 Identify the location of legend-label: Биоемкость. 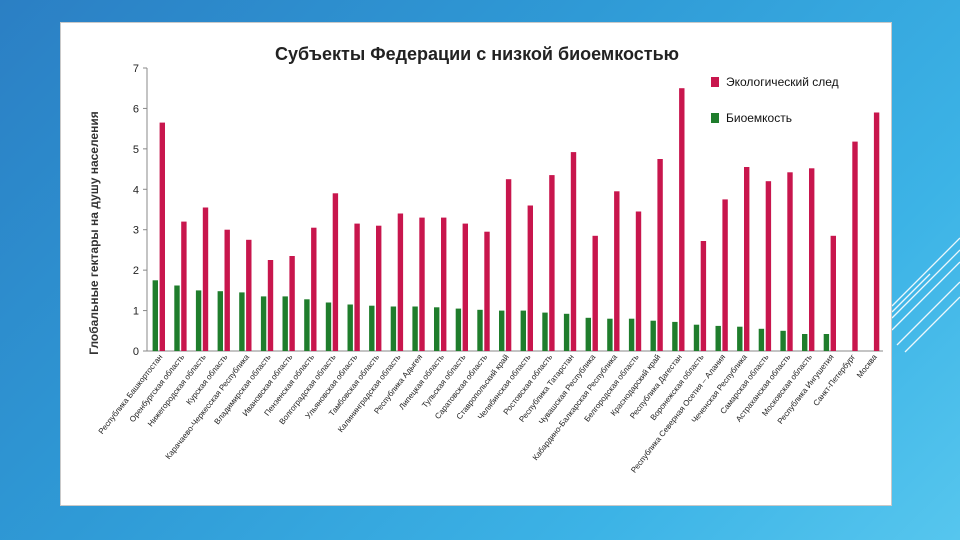
(759, 118).